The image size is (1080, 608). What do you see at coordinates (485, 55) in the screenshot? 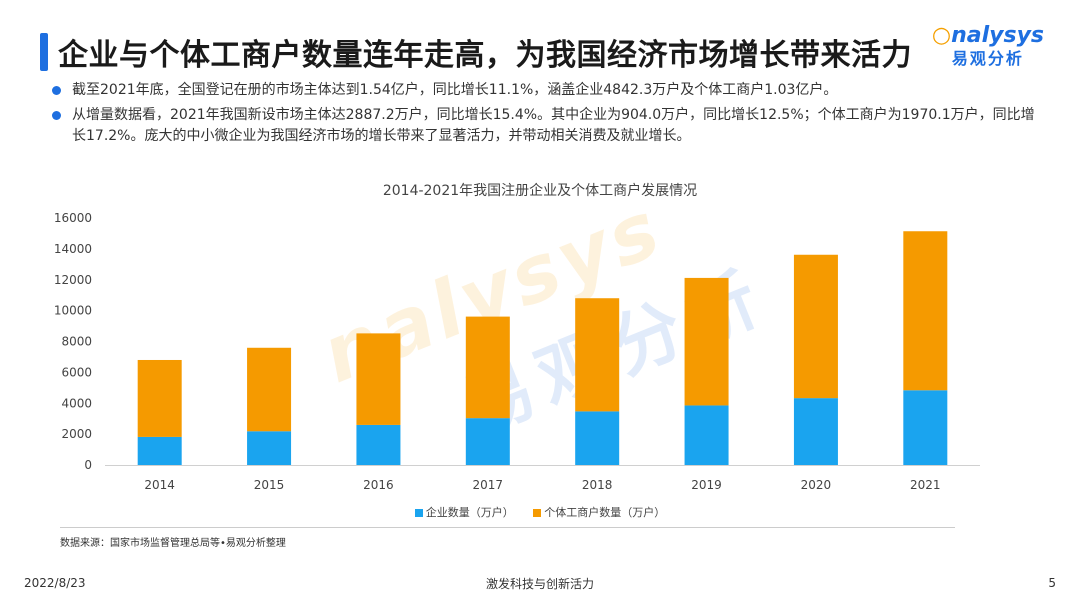
I see `page-title: 企业与个体工商户数量连年走高，为我国经济市场增长带来活力` at bounding box center [485, 55].